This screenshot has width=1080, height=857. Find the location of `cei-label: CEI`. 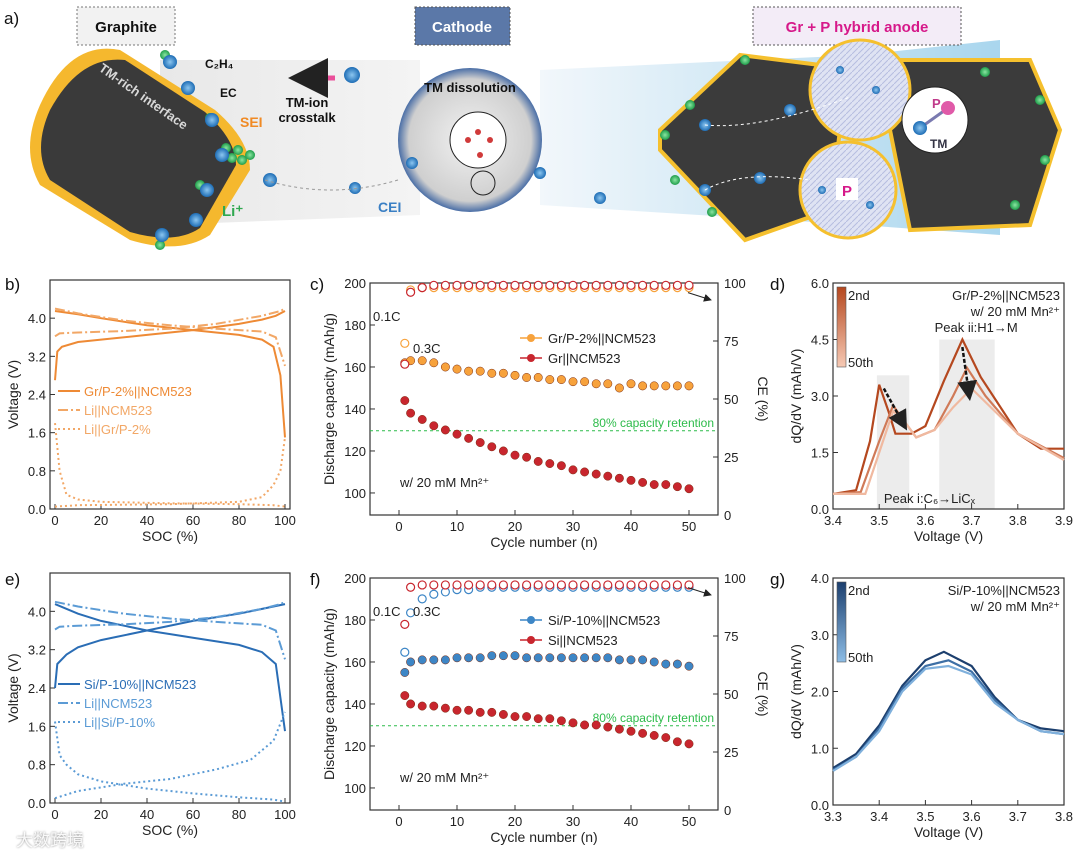

cei-label: CEI is located at coordinates (389, 207).